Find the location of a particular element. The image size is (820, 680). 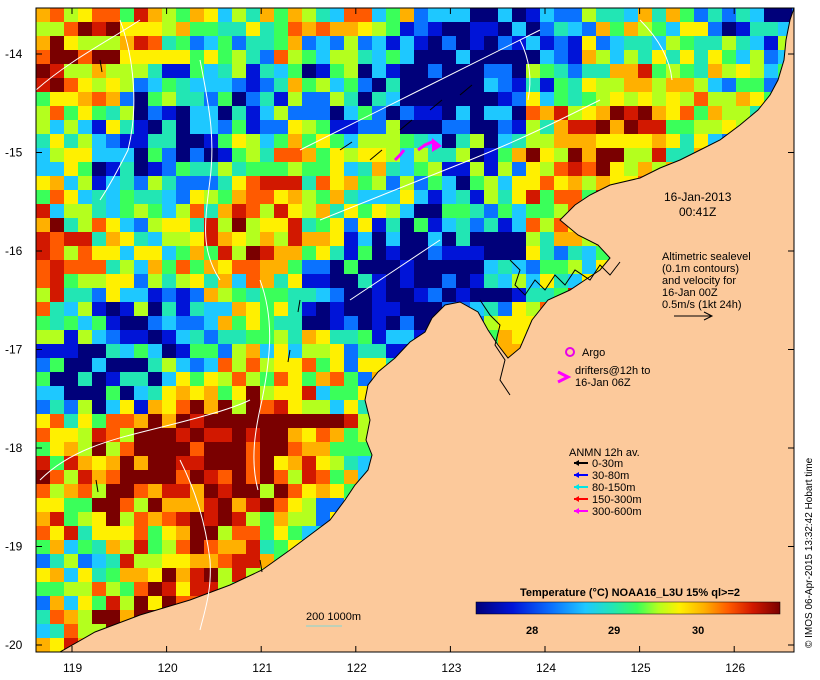

anmn-item: 300-600m is located at coordinates (608, 512).